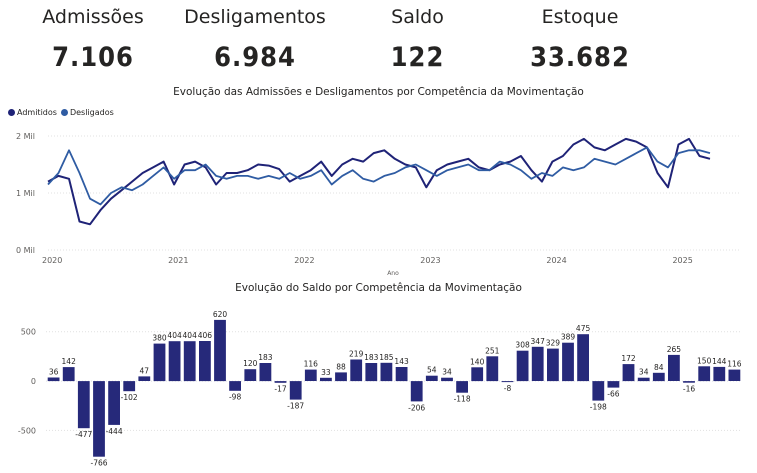 The height and width of the screenshot is (473, 757). Describe the element at coordinates (401, 361) in the screenshot. I see `bar-data-label: 143` at that location.